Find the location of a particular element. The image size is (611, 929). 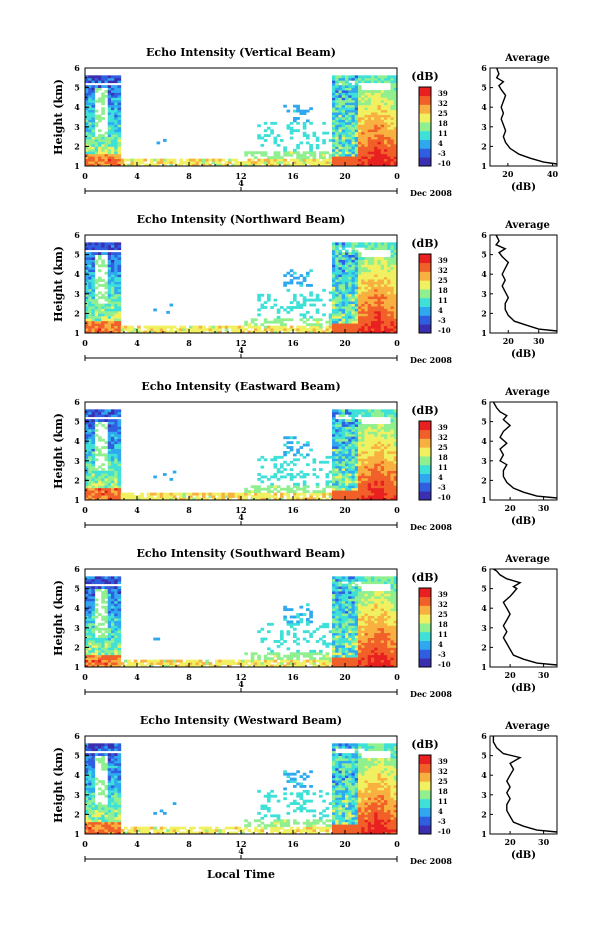

colorbar-swatch is located at coordinates (425, 478).